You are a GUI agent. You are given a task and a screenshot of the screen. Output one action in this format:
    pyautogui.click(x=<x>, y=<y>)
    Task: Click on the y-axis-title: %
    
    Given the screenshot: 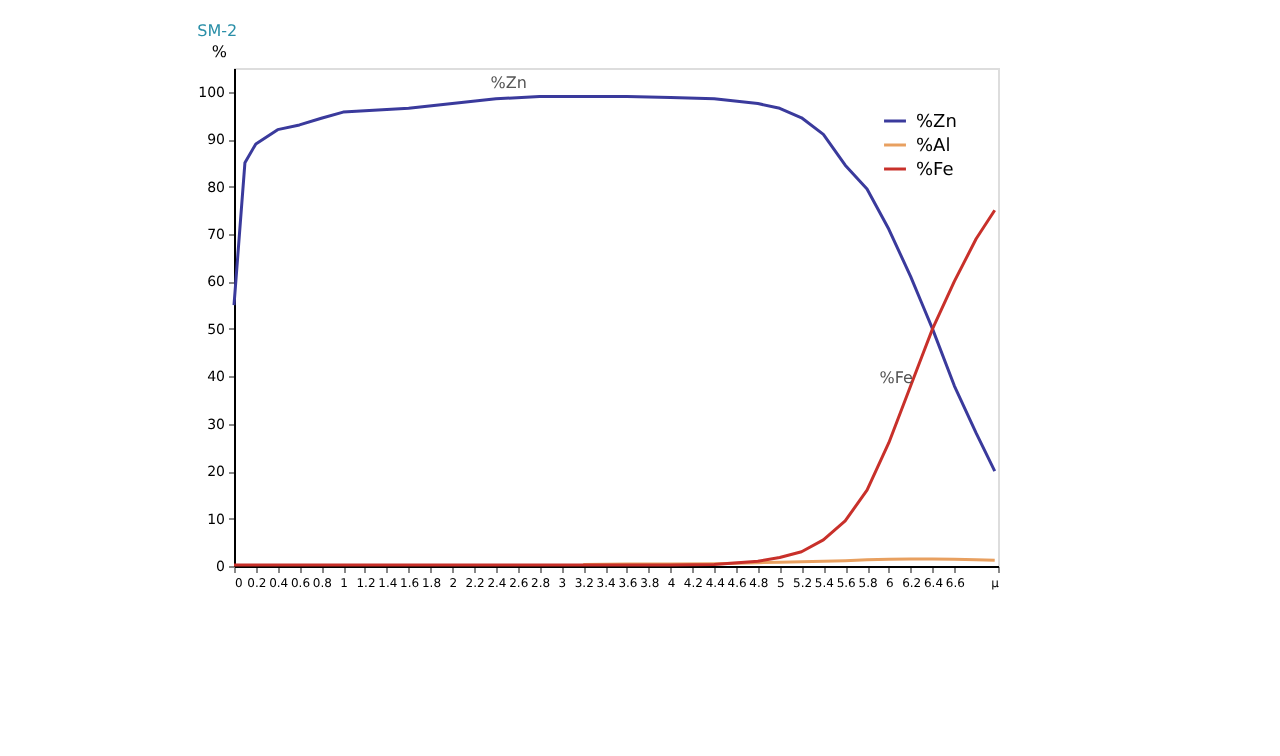 What is the action you would take?
    pyautogui.click(x=219, y=52)
    